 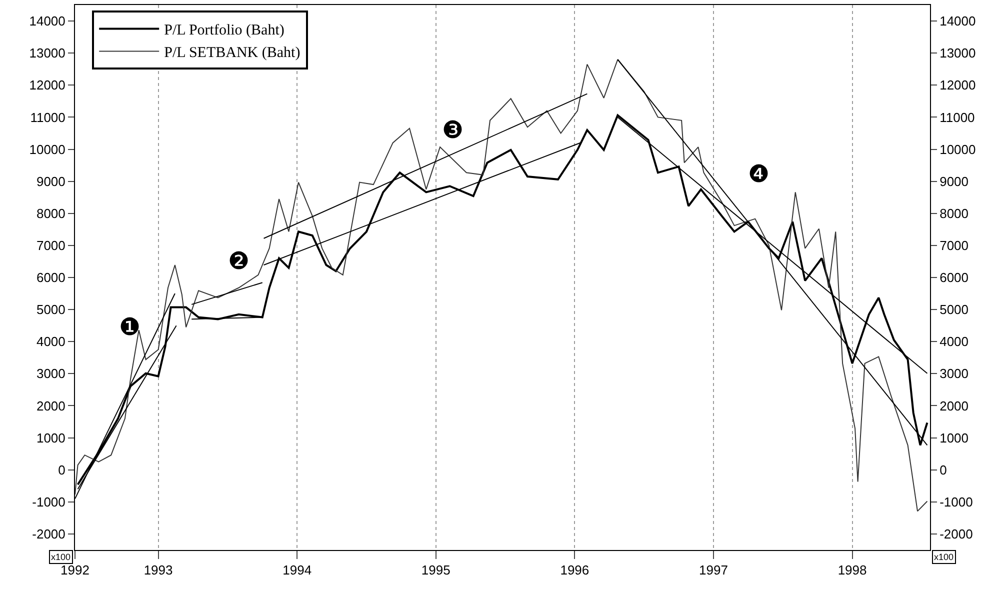 What do you see at coordinates (62, 470) in the screenshot?
I see `y-tick-label: 0` at bounding box center [62, 470].